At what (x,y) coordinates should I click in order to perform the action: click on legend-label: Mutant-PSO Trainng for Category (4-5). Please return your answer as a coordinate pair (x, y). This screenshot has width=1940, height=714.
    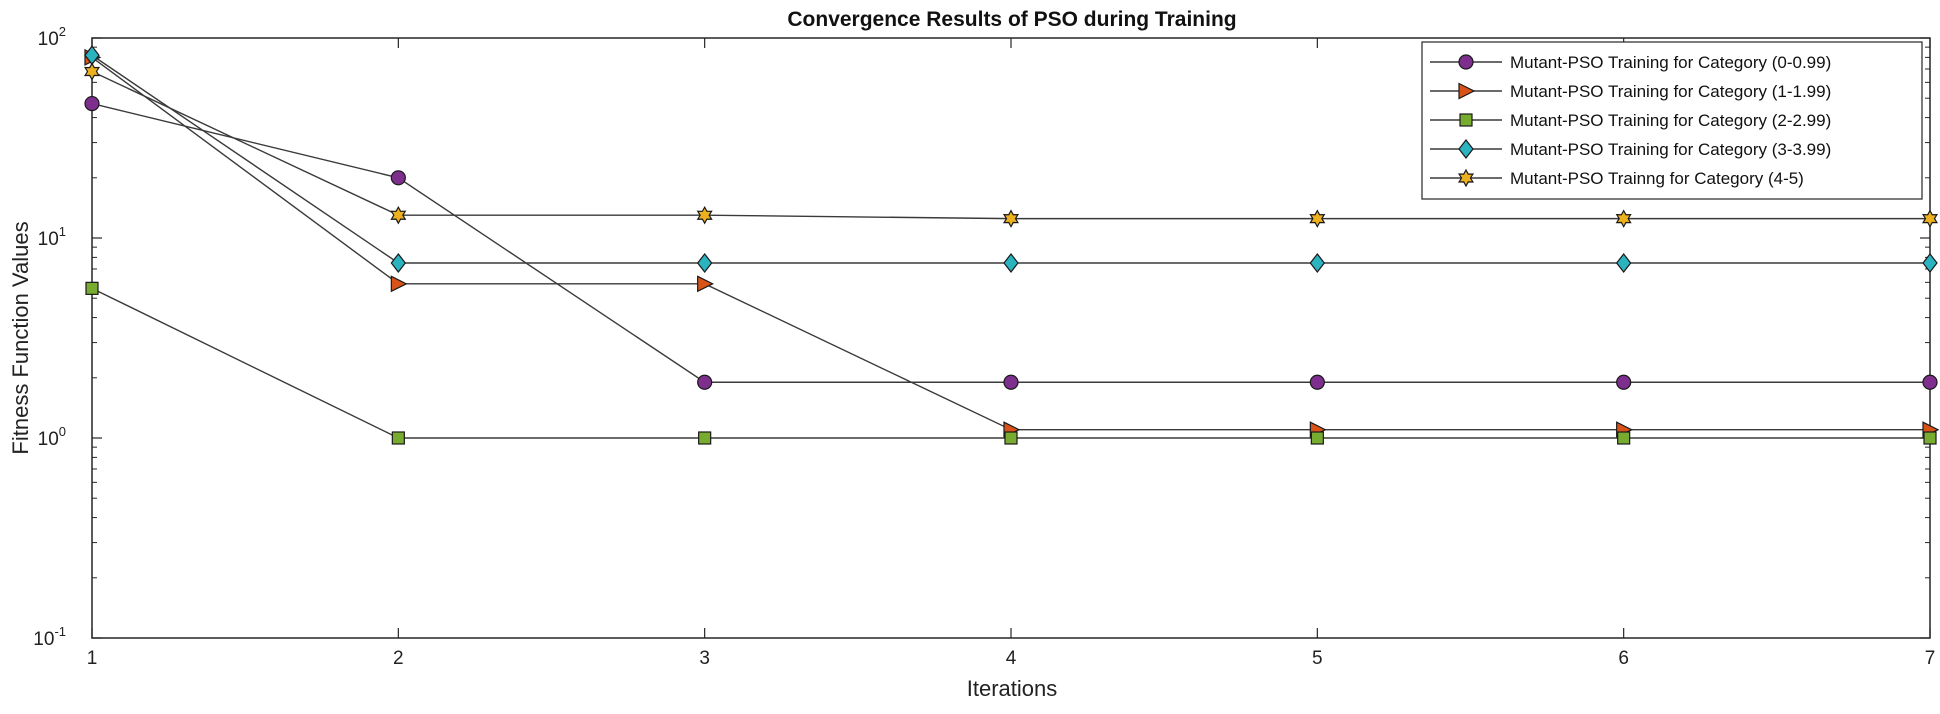
    Looking at the image, I should click on (1657, 178).